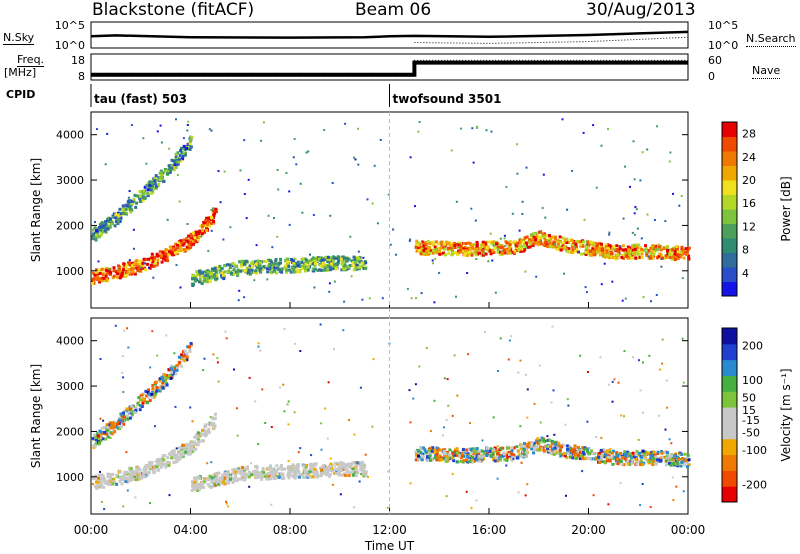  I want to click on velocity-ytick-label-1: 2000, so click(70, 431).